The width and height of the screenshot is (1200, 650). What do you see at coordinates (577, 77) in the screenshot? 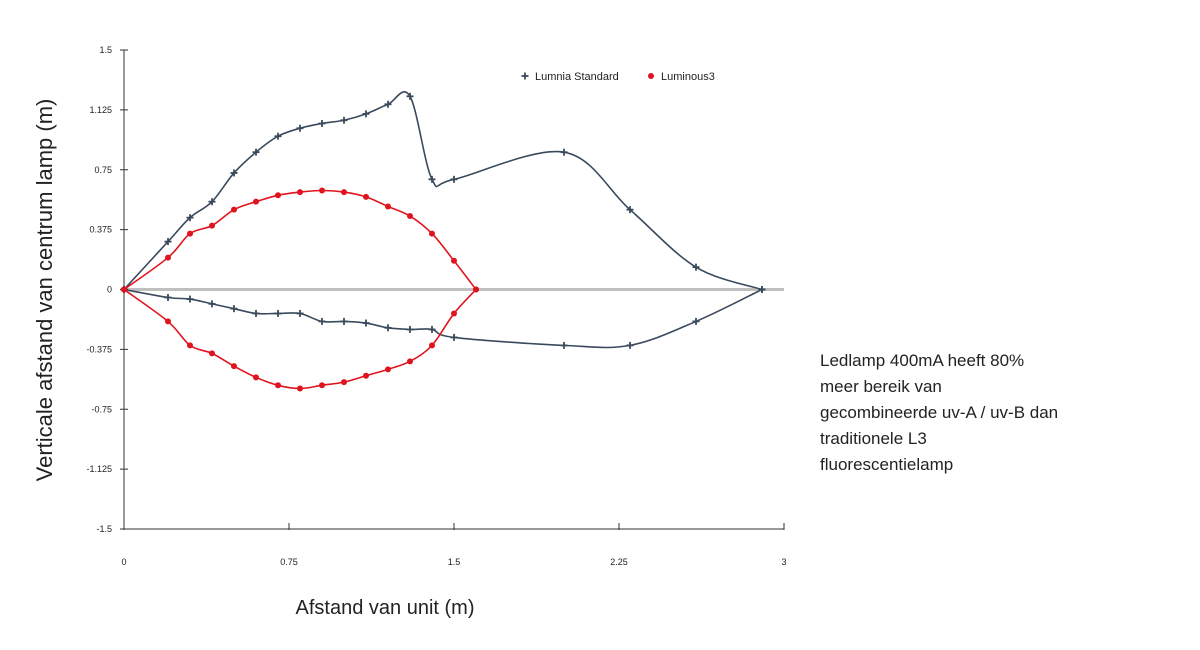
I see `legend-label: Lumnia Standard` at bounding box center [577, 77].